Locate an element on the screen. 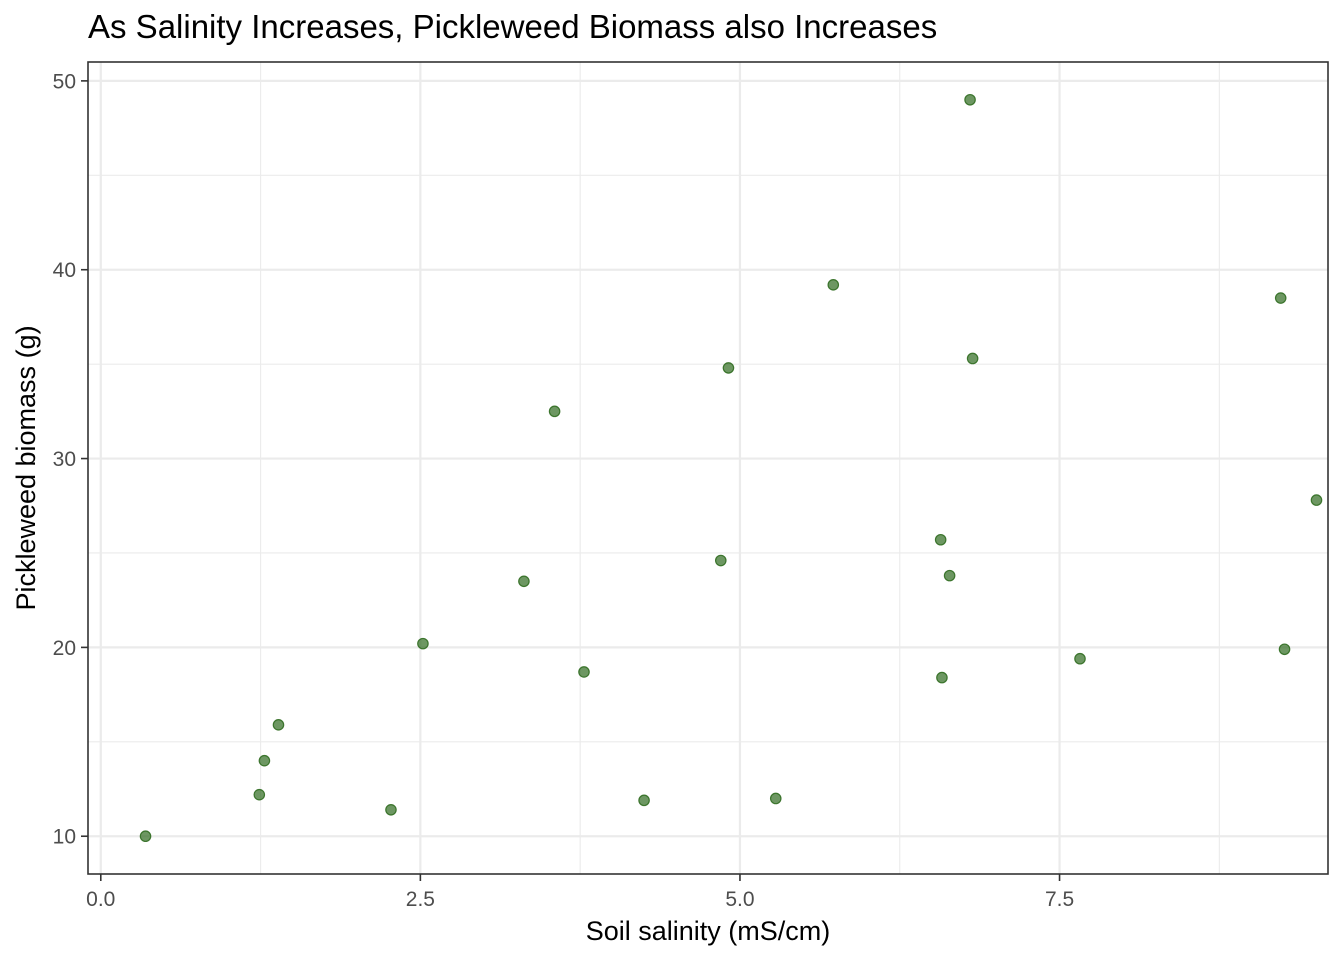 The height and width of the screenshot is (960, 1344). y-tick-label: 40 is located at coordinates (64, 270).